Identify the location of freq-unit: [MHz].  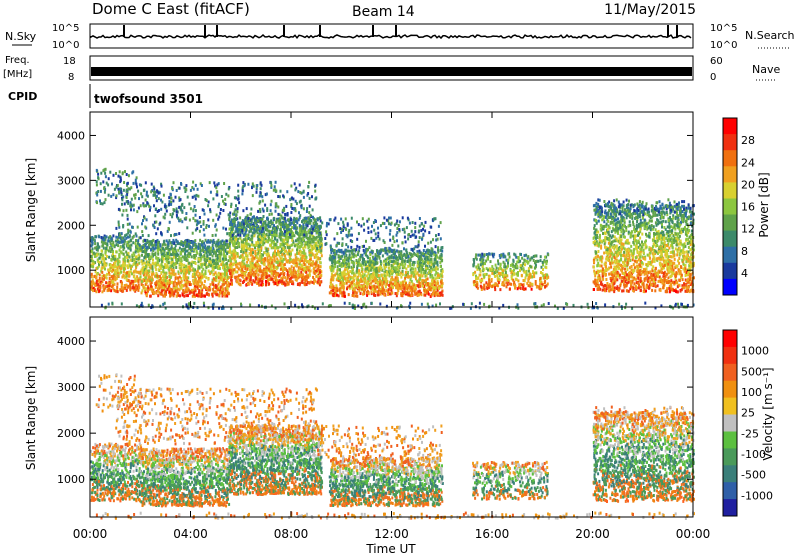
(17, 74).